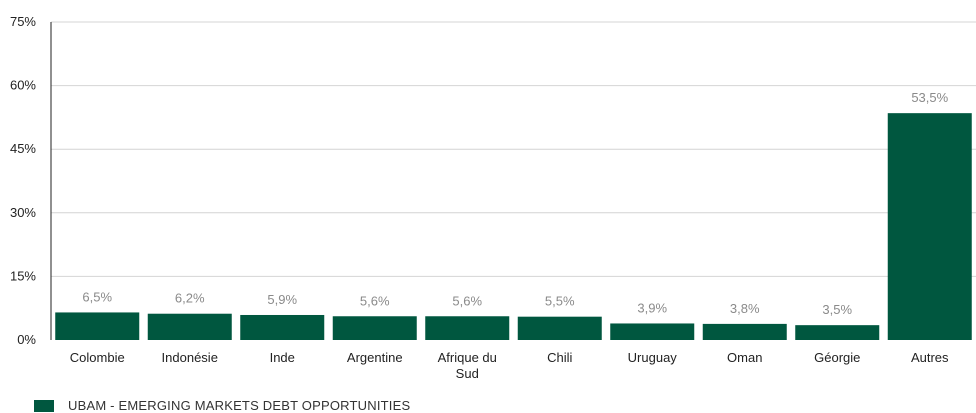 This screenshot has height=413, width=976. Describe the element at coordinates (282, 357) in the screenshot. I see `x-tick-label: Inde` at that location.